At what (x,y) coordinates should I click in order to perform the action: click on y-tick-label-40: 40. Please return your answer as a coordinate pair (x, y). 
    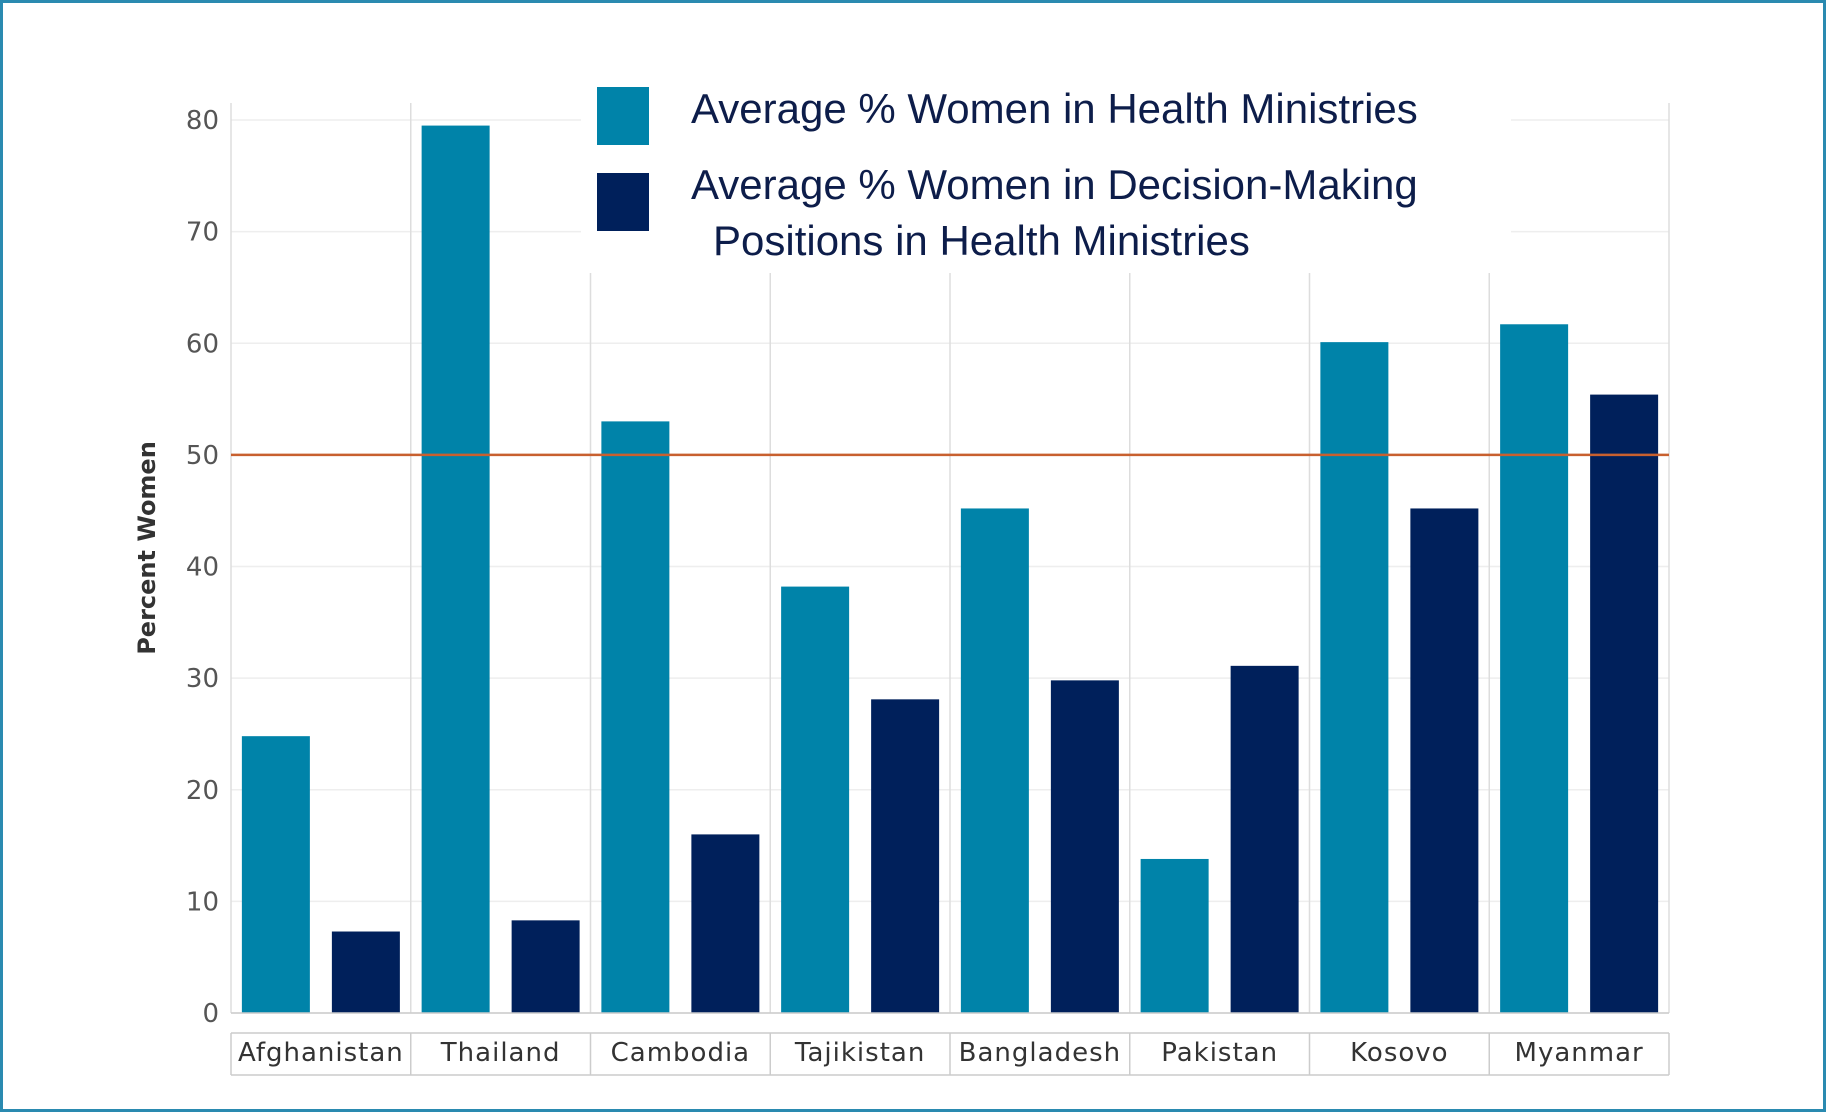
    Looking at the image, I should click on (202, 568).